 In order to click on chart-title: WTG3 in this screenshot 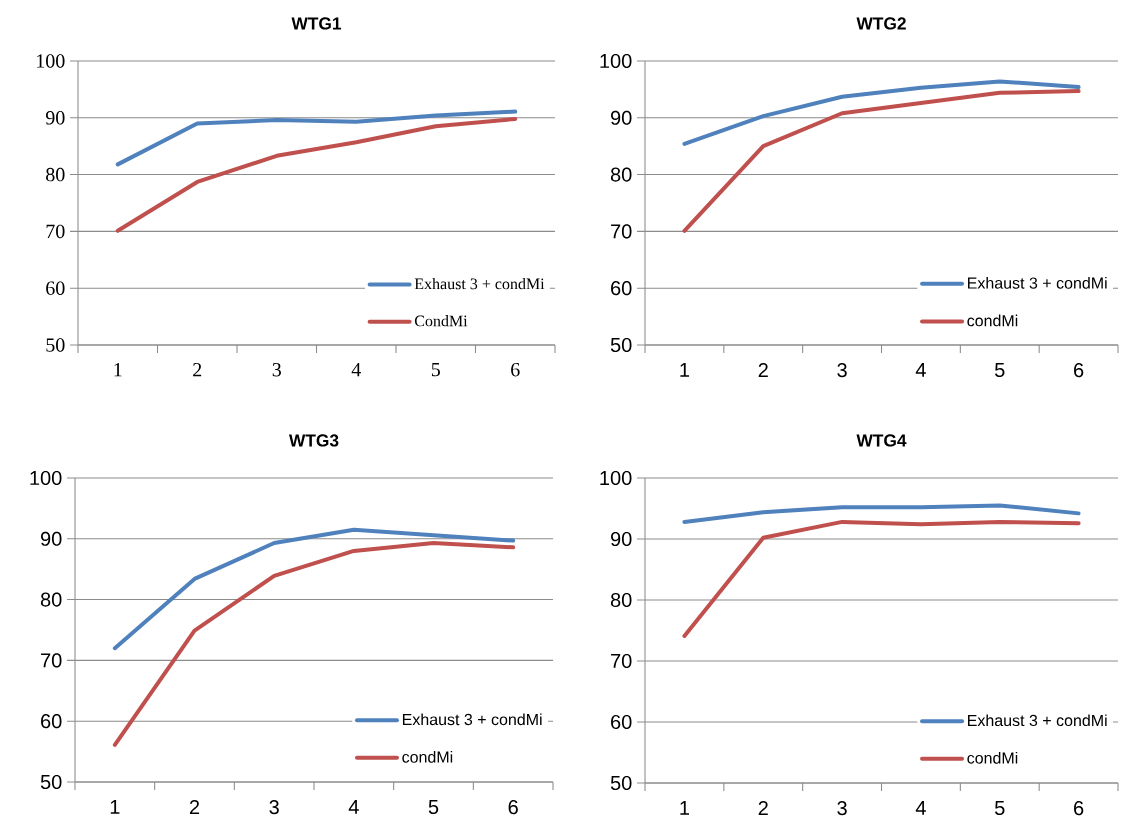, I will do `click(313, 440)`.